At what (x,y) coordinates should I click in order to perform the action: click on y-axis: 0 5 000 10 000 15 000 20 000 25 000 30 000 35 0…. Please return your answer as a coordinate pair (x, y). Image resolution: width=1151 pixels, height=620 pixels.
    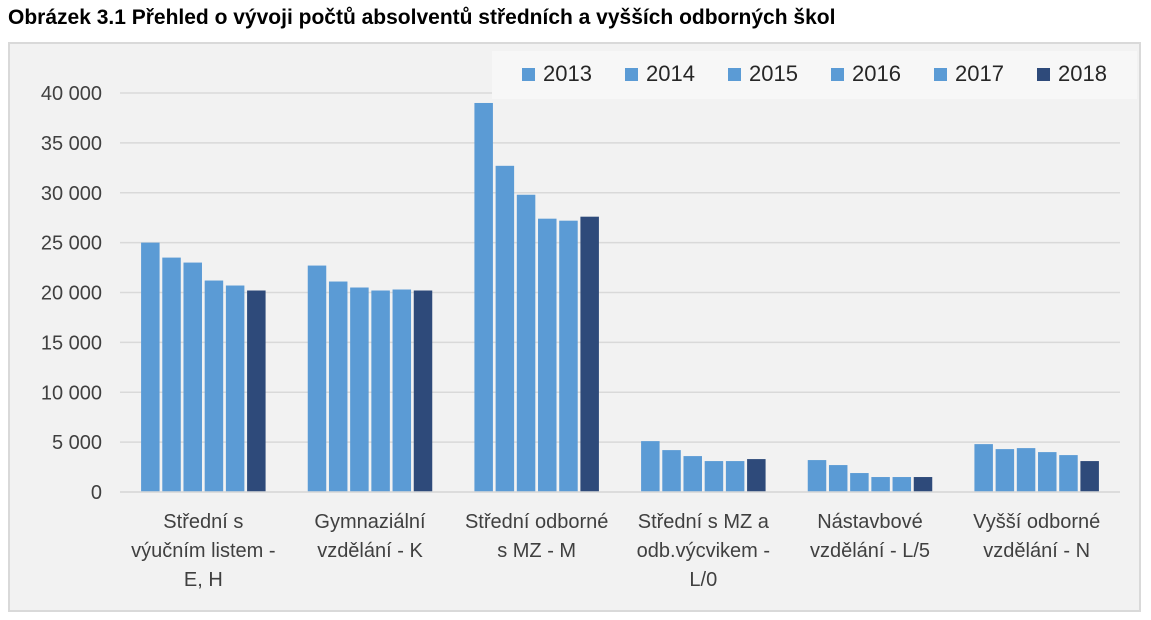
    Looking at the image, I should click on (71, 293).